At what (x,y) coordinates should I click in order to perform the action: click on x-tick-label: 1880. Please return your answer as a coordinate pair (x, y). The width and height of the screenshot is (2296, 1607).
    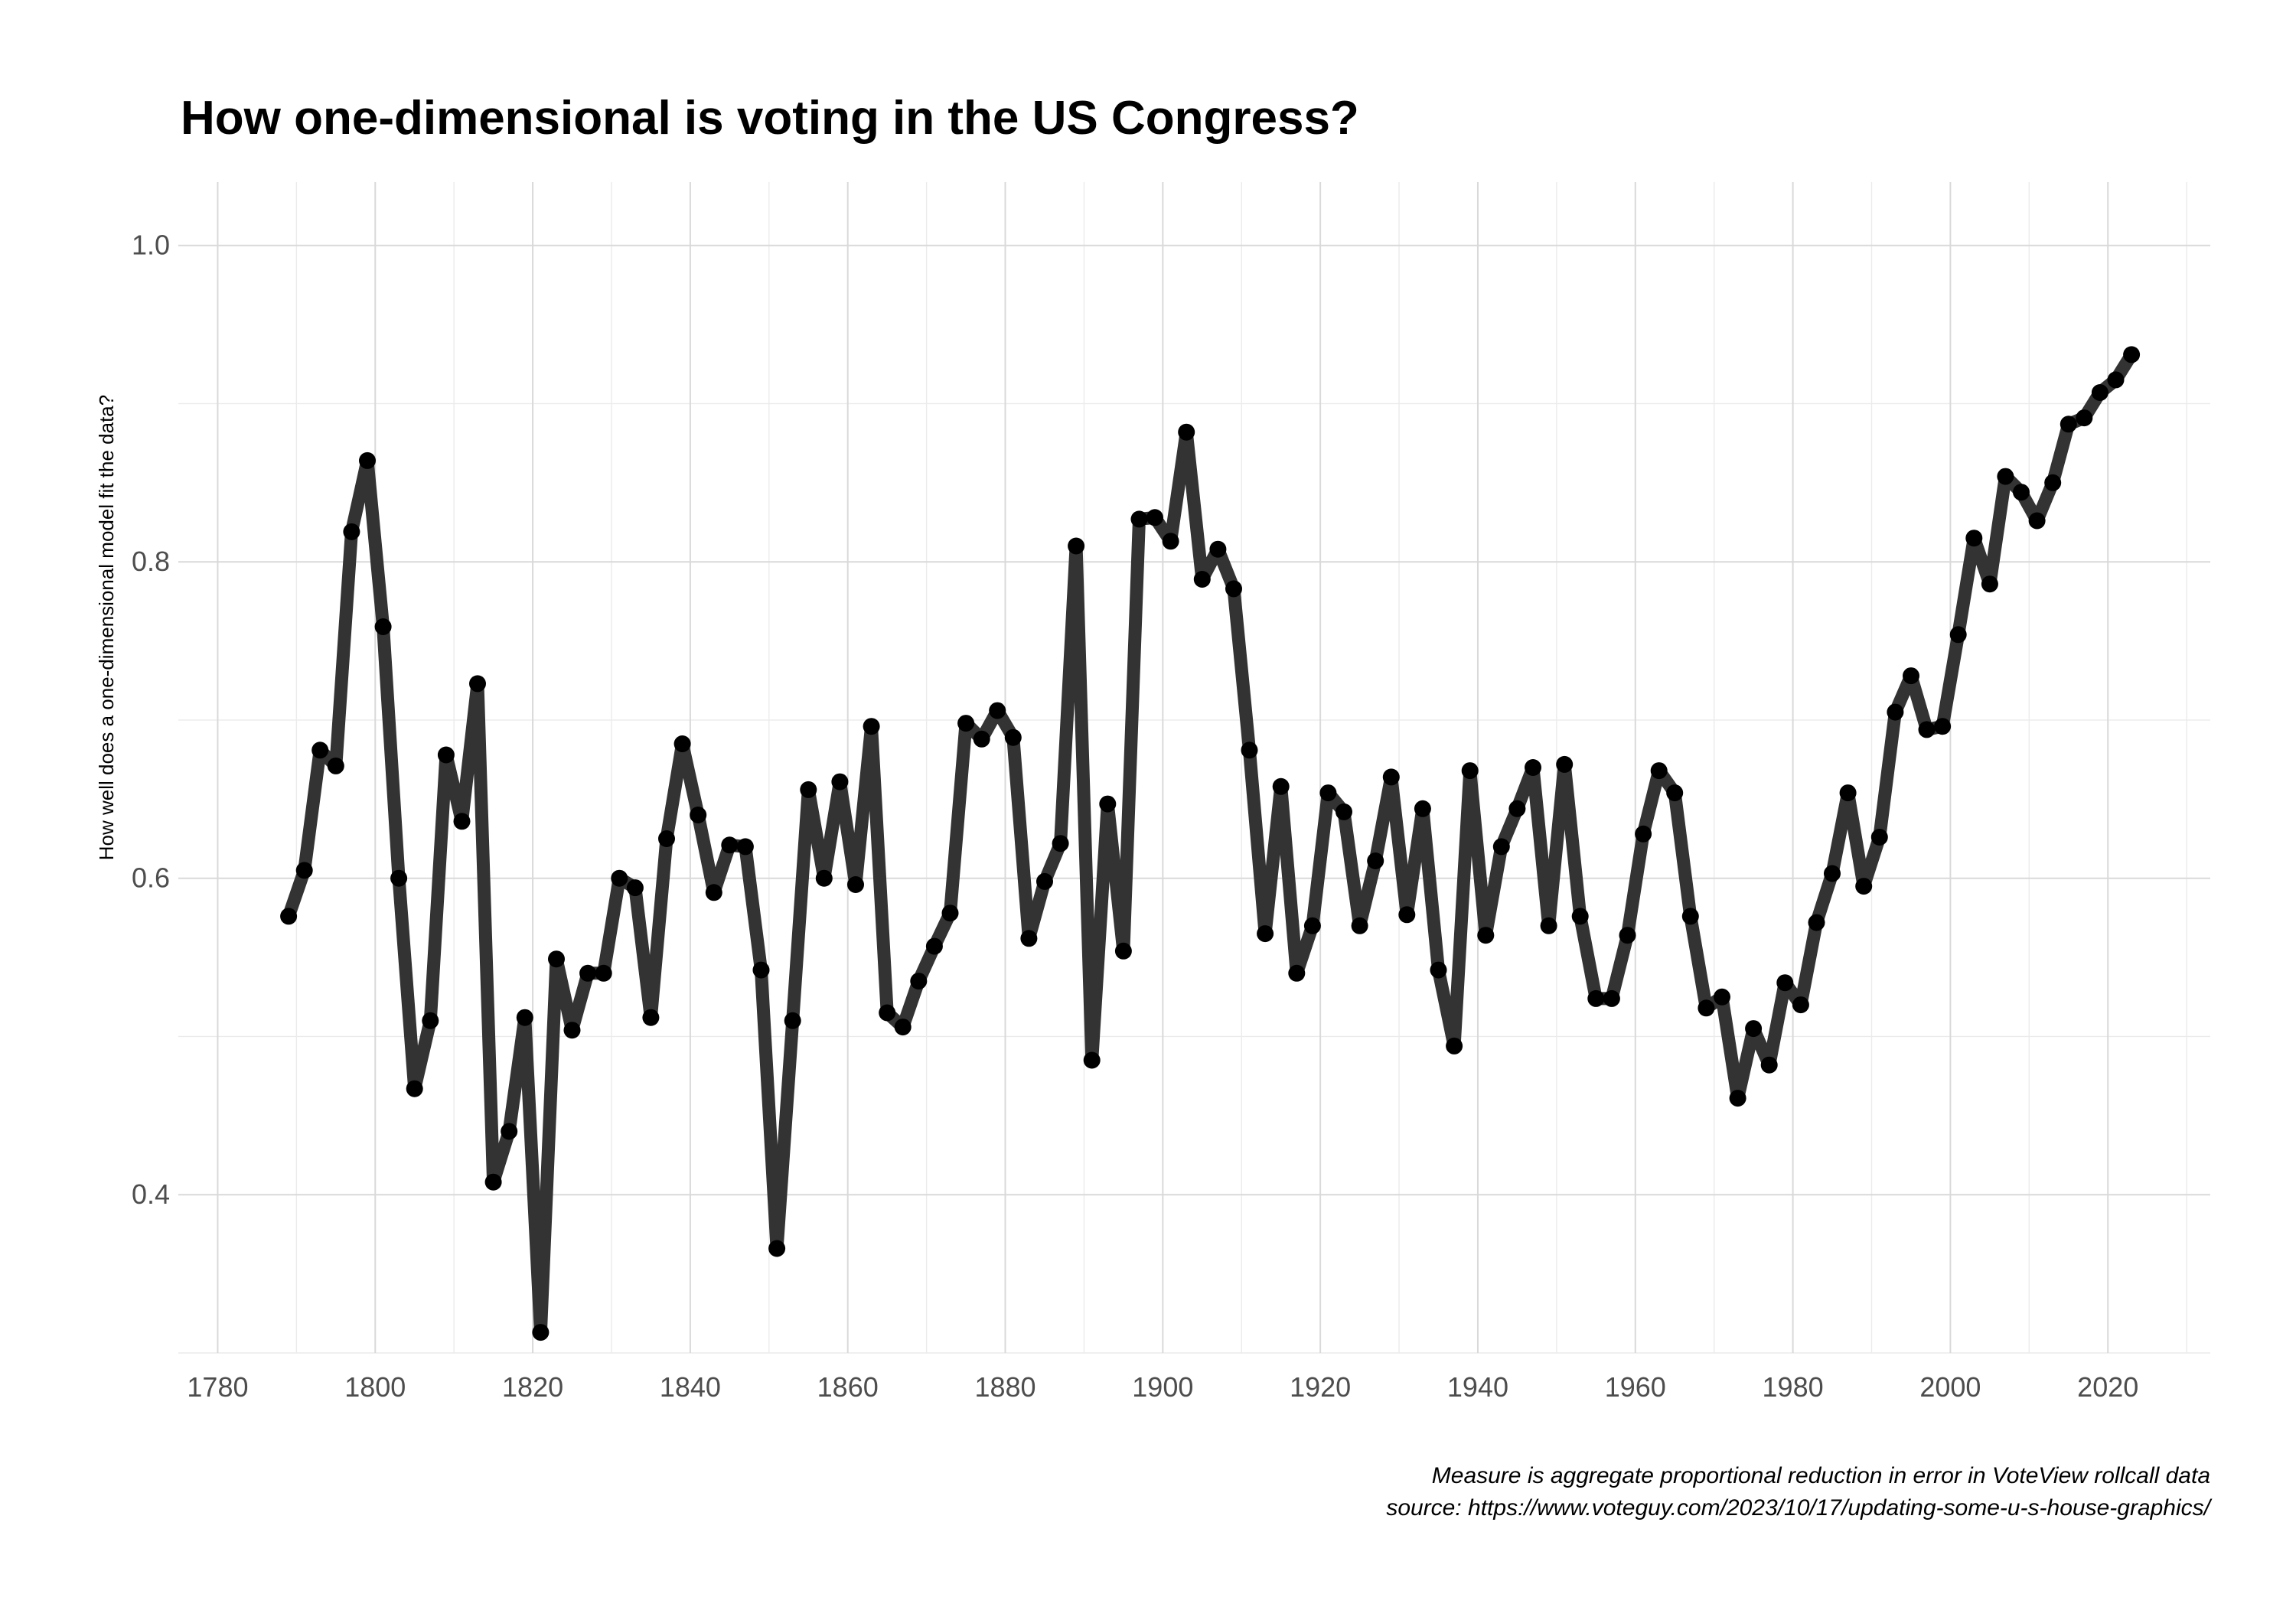
    Looking at the image, I should click on (1004, 1387).